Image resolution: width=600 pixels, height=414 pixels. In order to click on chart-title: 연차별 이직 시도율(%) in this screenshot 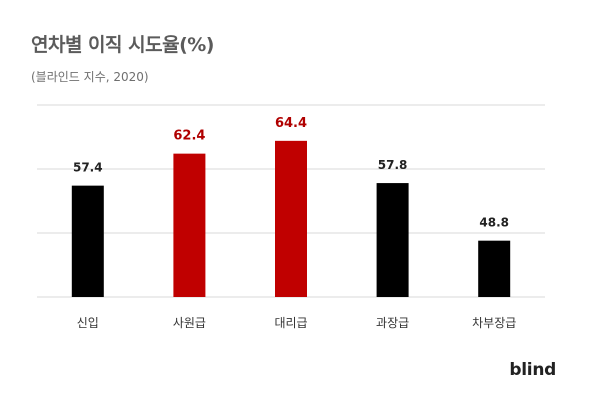, I will do `click(122, 45)`.